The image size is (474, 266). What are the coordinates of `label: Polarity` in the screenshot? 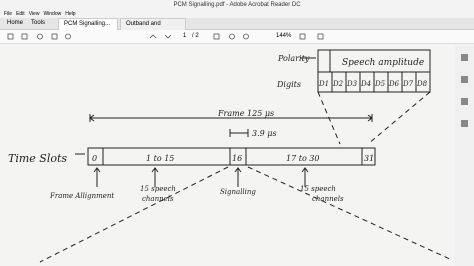 It's located at (293, 58).